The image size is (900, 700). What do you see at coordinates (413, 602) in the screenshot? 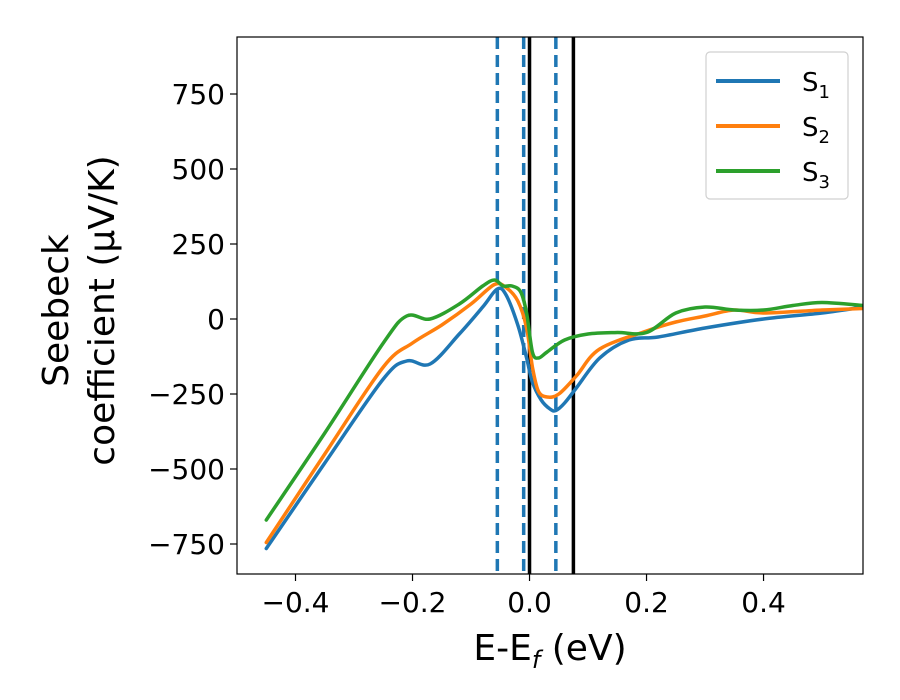
I see `x-tick-label: −0.2` at bounding box center [413, 602].